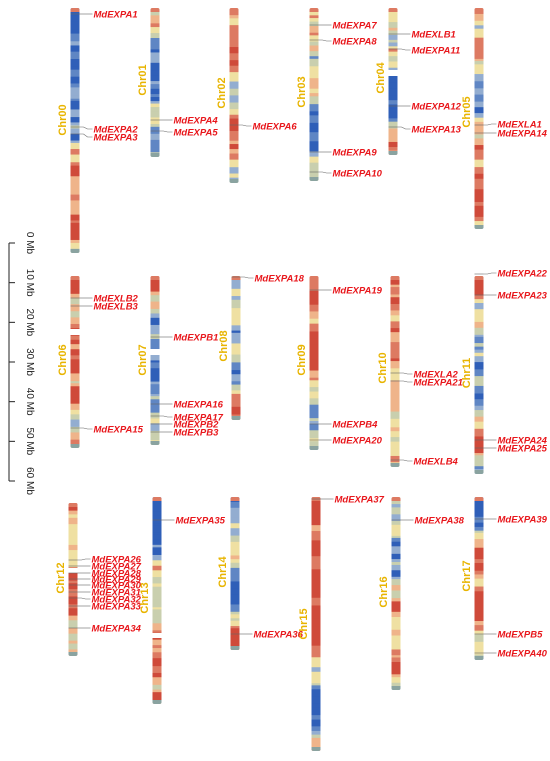  Describe the element at coordinates (422, 35) in the screenshot. I see `gene-marker: MdEXLB1` at that location.